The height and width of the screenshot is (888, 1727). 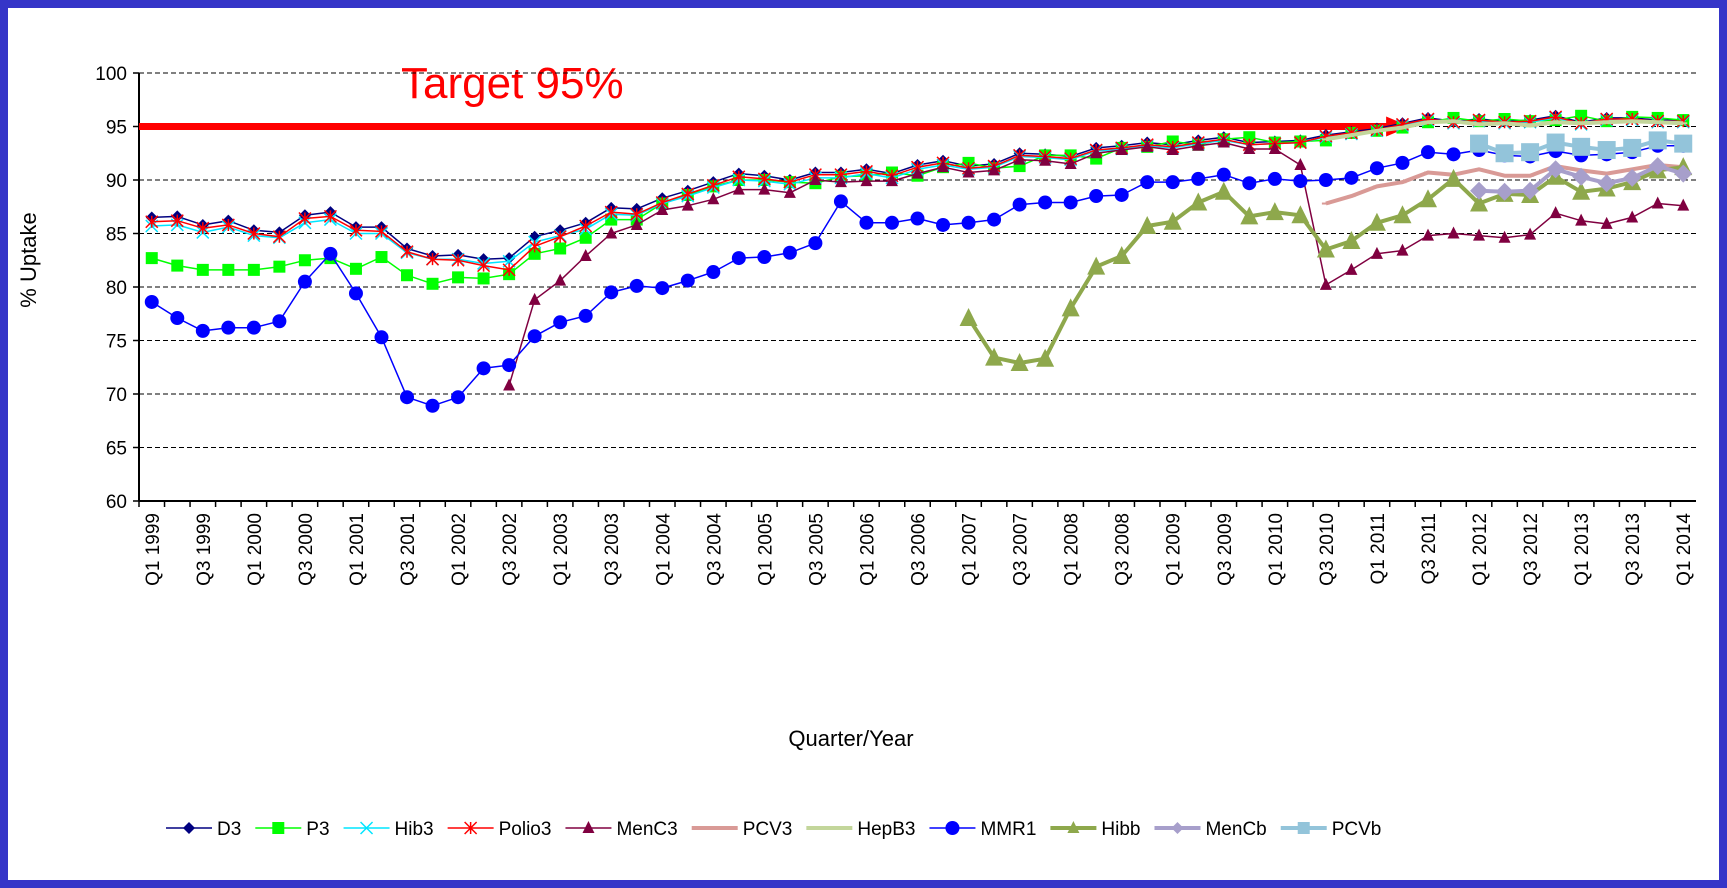 What do you see at coordinates (153, 549) in the screenshot?
I see `x-tick-label: Q1 1999` at bounding box center [153, 549].